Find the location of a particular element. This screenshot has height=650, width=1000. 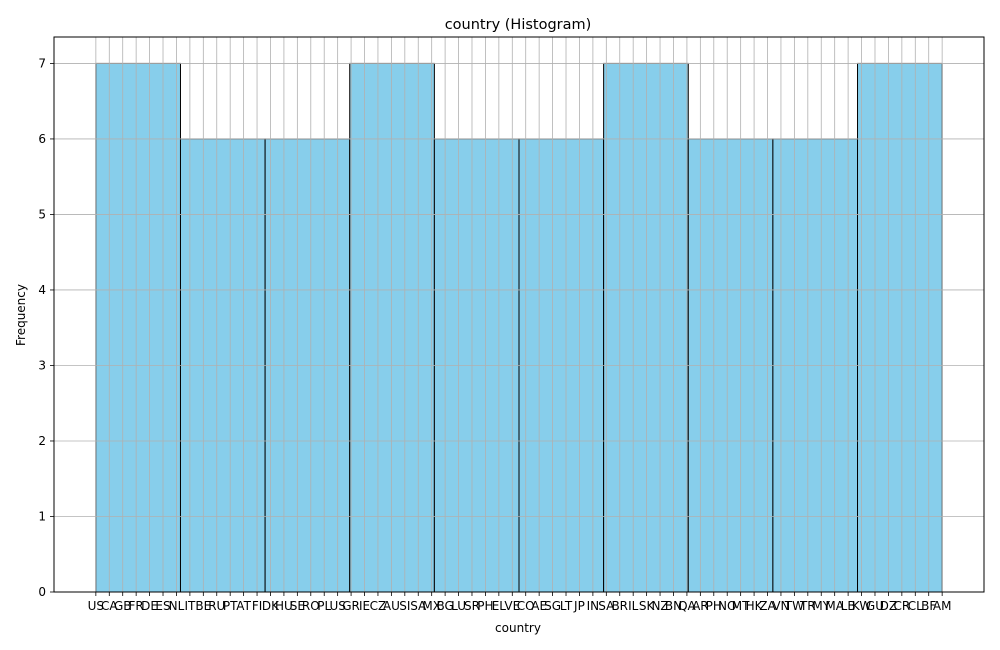

x-tick-label: EL is located at coordinates (499, 606).